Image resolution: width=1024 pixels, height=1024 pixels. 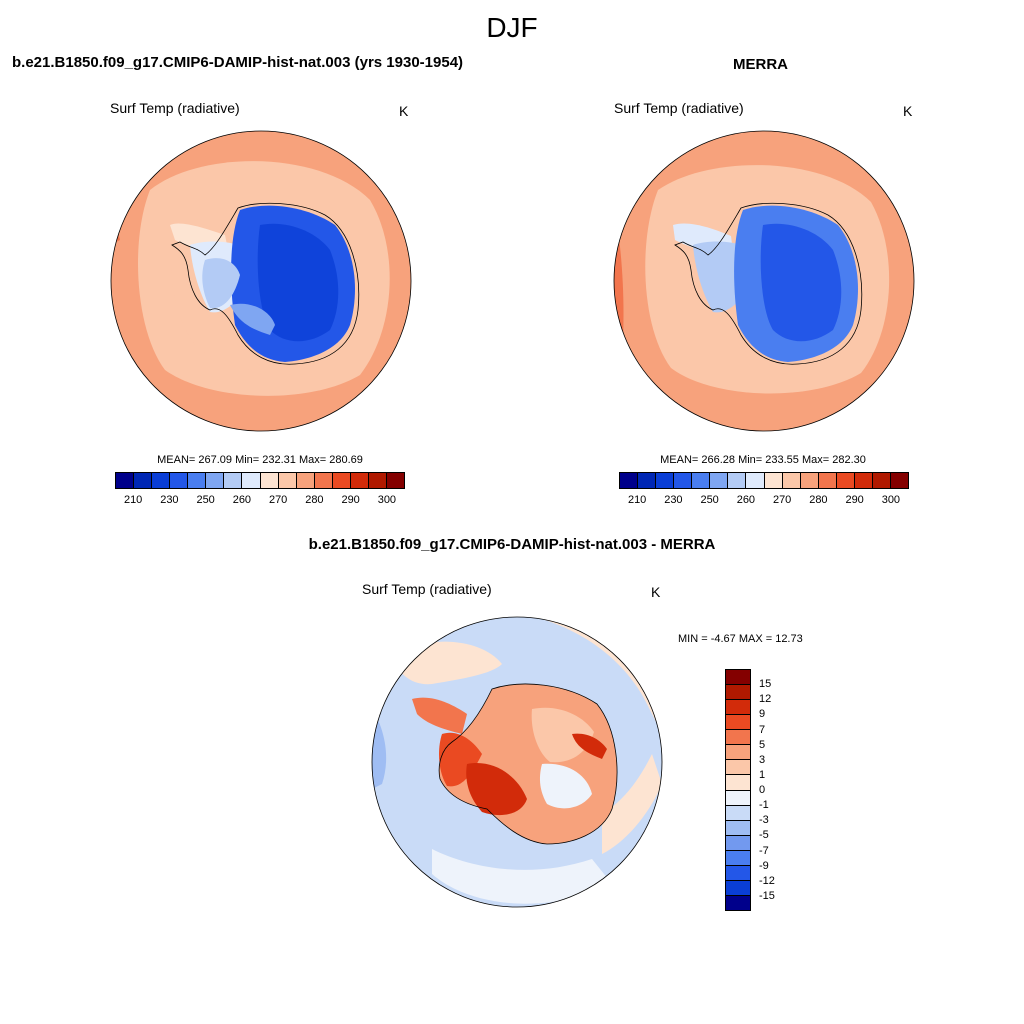 I want to click on panel-1-colorbar-ticks: 210 230 250 260 270 280 290 300, so click(x=260, y=501).